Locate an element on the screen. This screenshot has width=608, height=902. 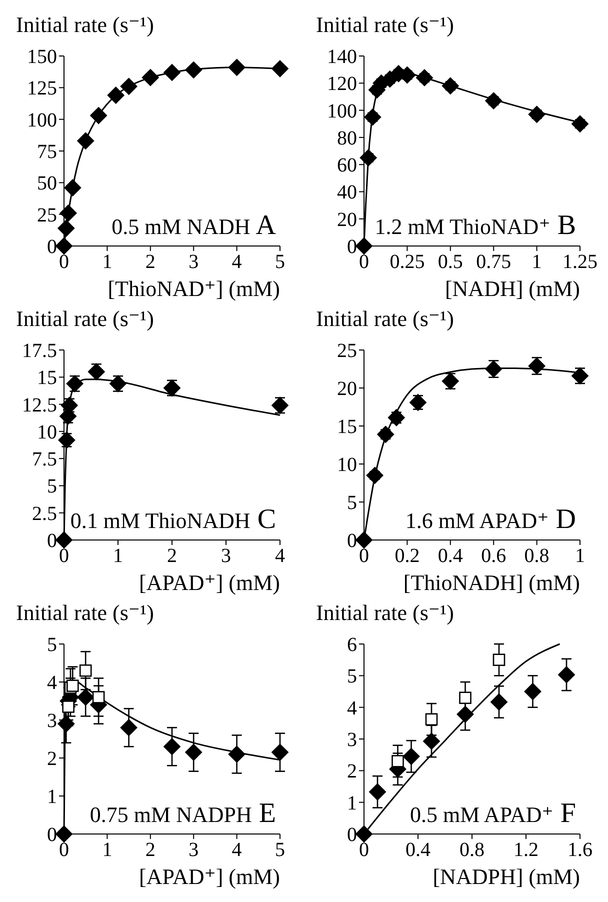
x-axis-title: [ThioNADH] (mM) is located at coordinates (491, 582).